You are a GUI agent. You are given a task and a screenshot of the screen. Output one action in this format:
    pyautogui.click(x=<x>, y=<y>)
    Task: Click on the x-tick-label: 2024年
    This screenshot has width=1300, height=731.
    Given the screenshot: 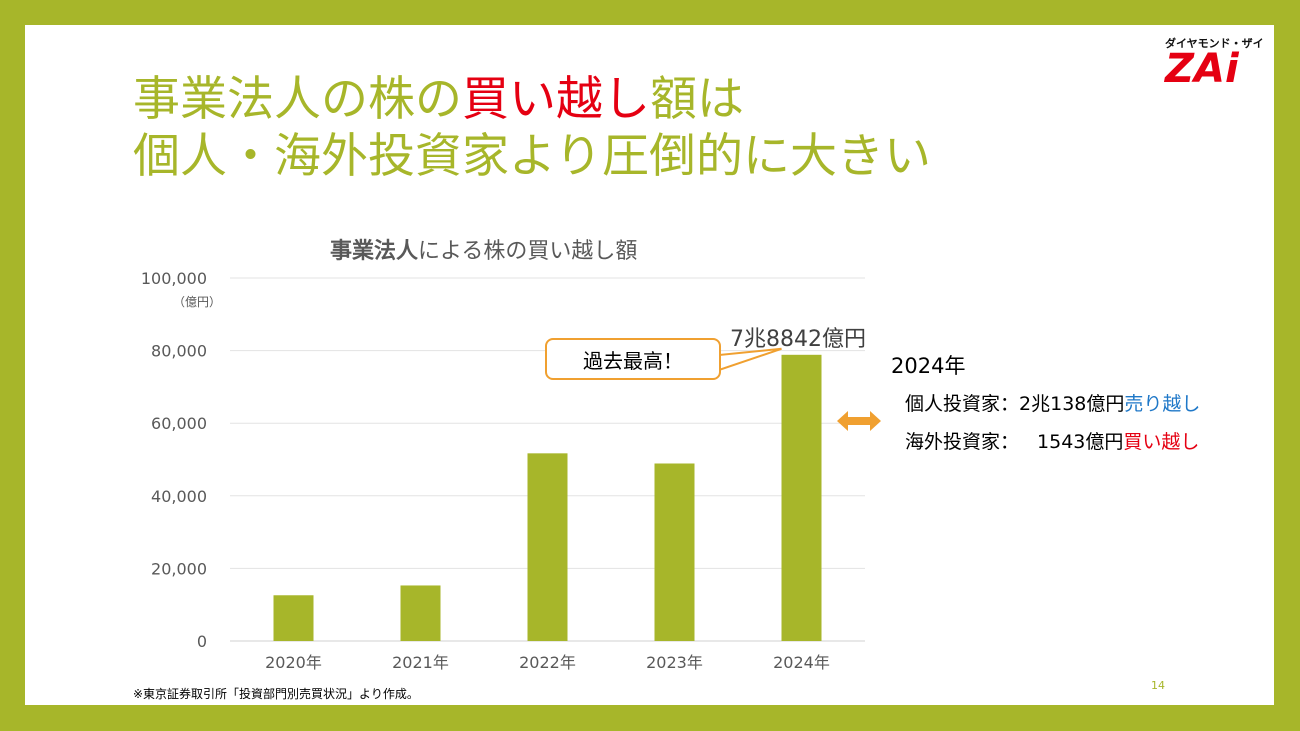 What is the action you would take?
    pyautogui.click(x=801, y=662)
    